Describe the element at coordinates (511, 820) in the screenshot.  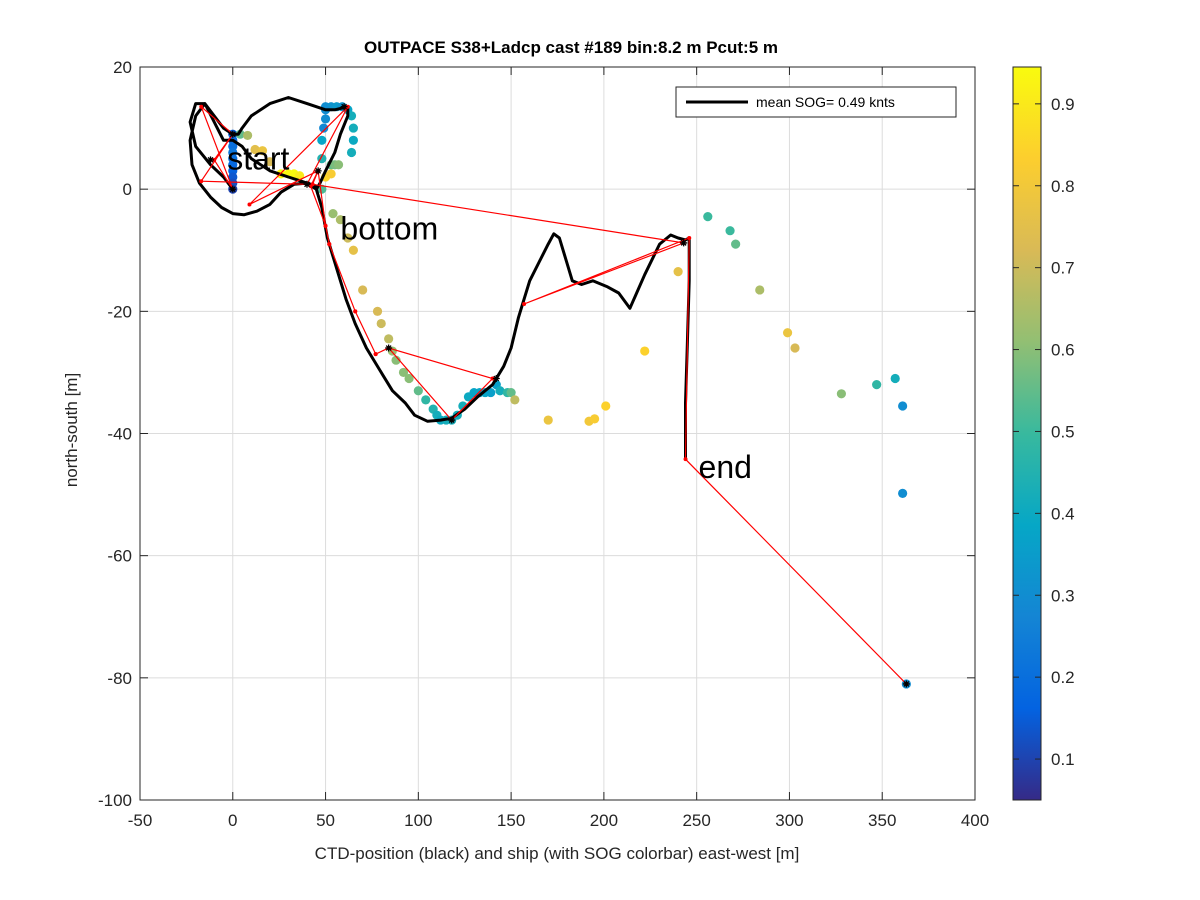
I see `x-tick-label: 150` at that location.